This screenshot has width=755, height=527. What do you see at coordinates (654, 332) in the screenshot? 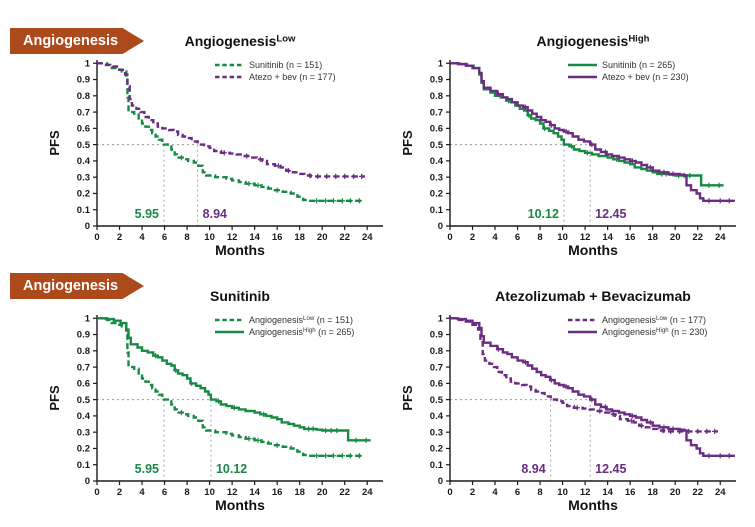
I see `legend-label: AngiogenesisHigh (n = 230)` at bounding box center [654, 332].